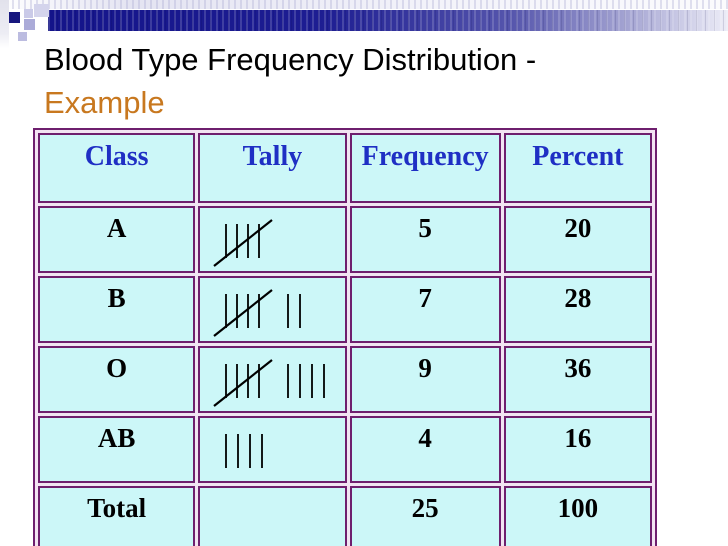 The height and width of the screenshot is (546, 728). What do you see at coordinates (425, 168) in the screenshot?
I see `col-header-frequency: Frequency` at bounding box center [425, 168].